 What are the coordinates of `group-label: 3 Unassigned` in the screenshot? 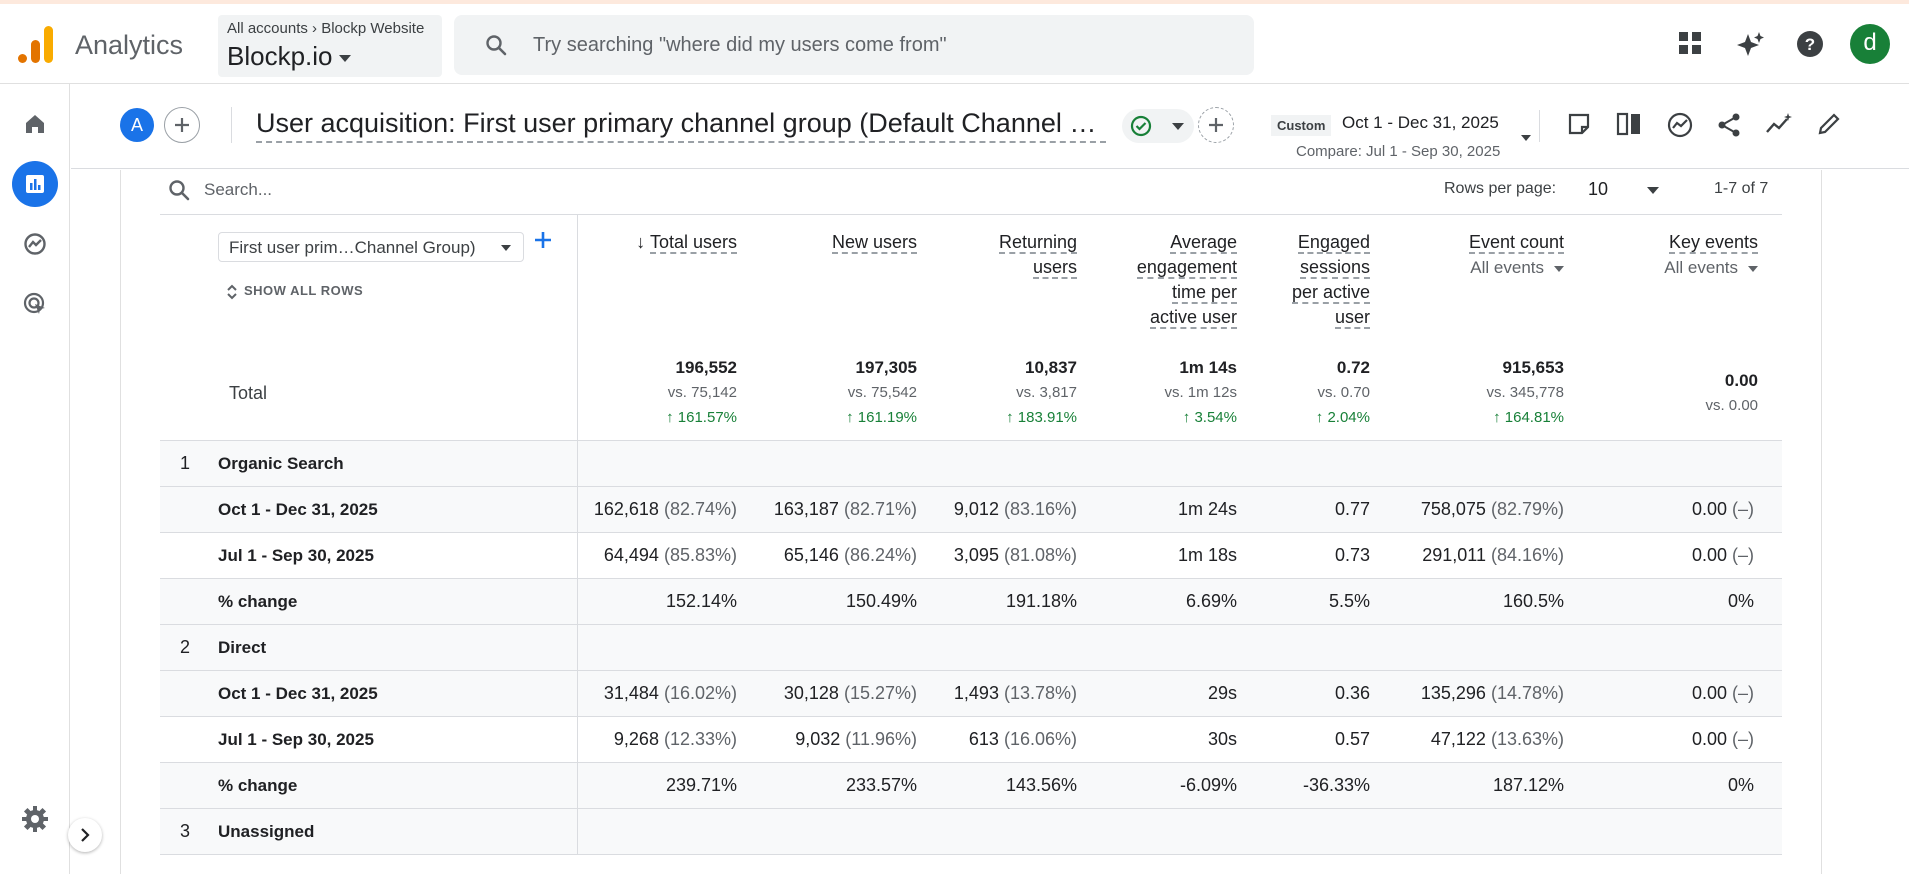 It's located at (369, 831).